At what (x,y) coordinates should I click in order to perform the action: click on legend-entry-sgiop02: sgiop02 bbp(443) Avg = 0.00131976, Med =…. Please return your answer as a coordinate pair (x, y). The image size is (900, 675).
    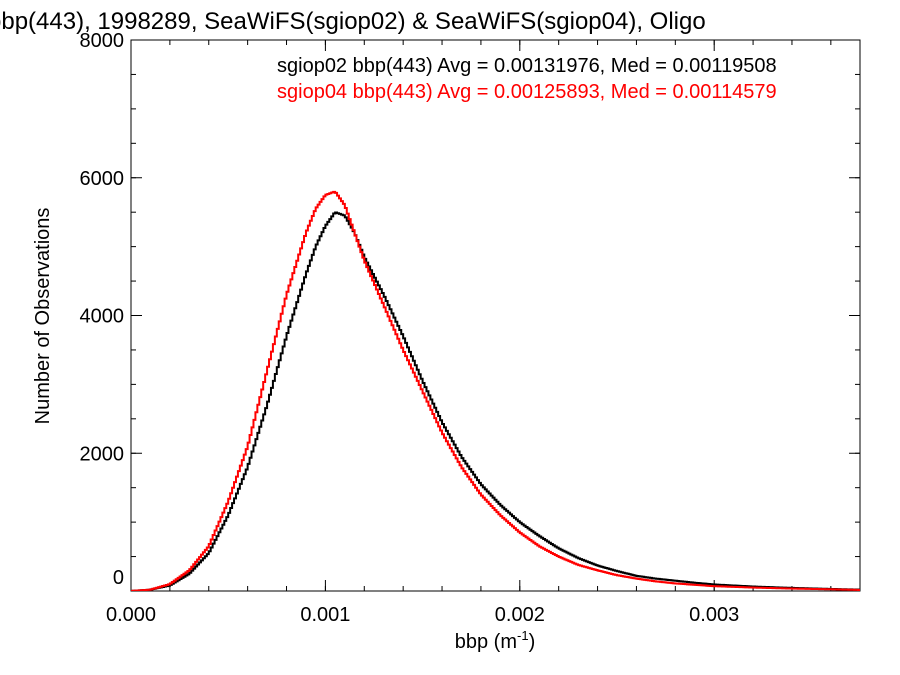
    Looking at the image, I should click on (527, 66).